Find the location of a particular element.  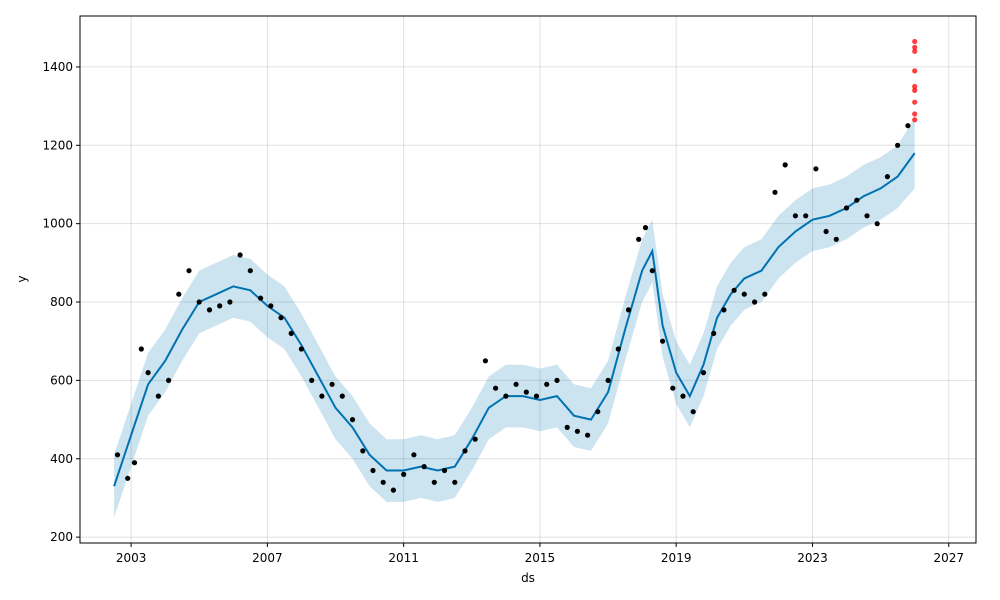

x-axis-label: ds is located at coordinates (528, 578).